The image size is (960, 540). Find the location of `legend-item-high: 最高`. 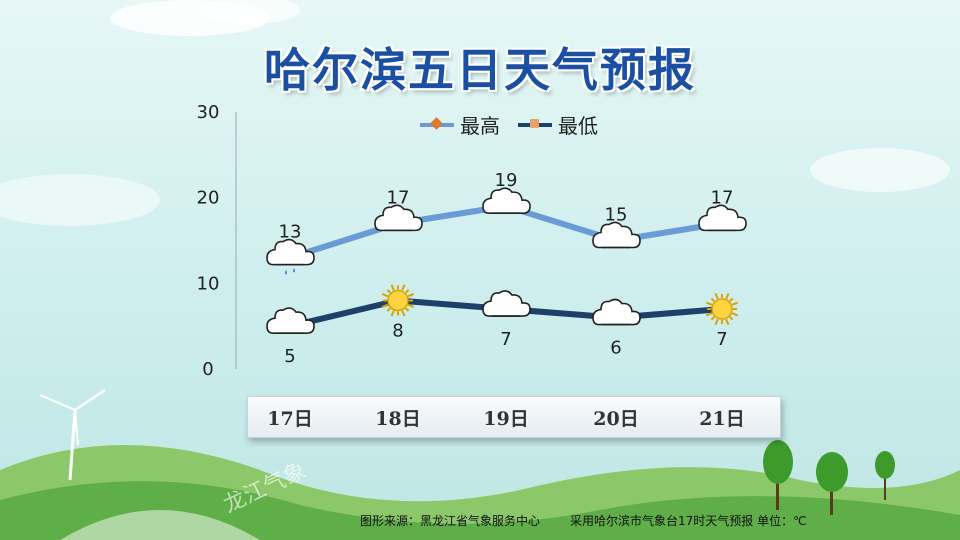

legend-item-high: 最高 is located at coordinates (460, 124).